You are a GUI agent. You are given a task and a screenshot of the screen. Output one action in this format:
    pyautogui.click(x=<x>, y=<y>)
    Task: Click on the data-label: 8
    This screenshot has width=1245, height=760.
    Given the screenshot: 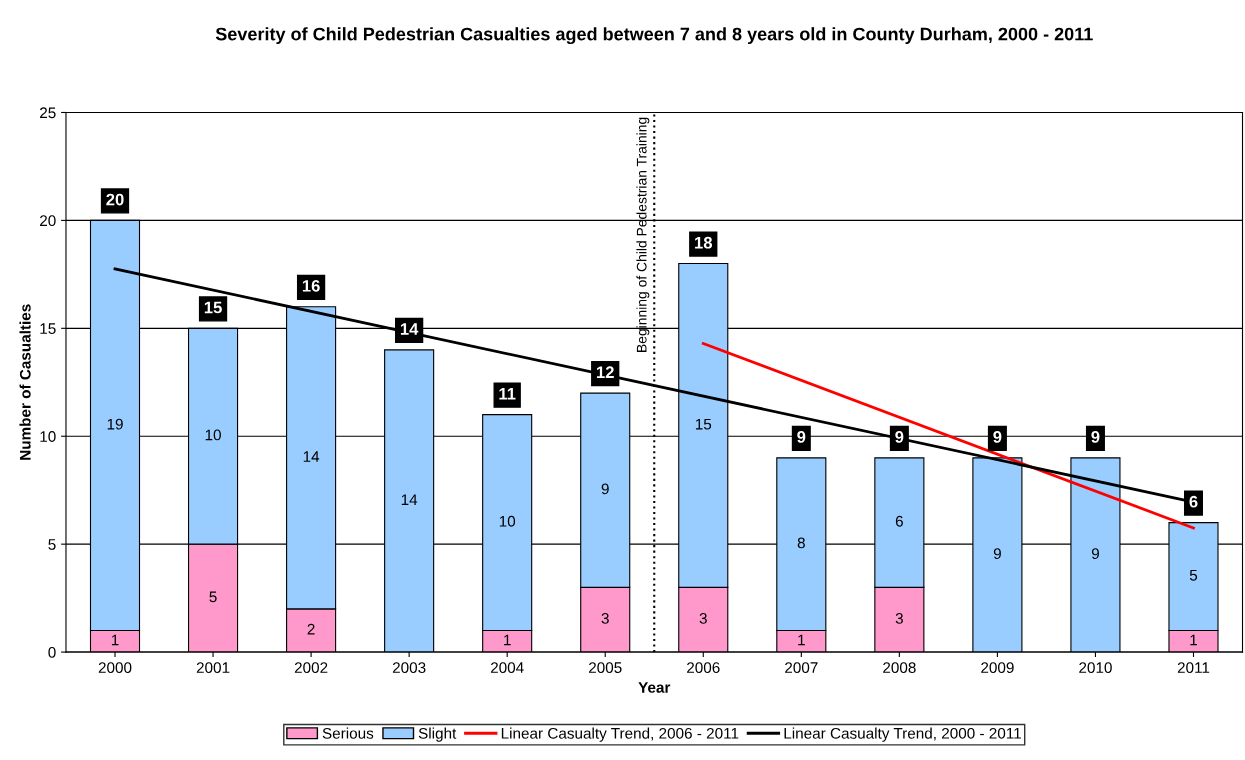 What is the action you would take?
    pyautogui.click(x=801, y=543)
    